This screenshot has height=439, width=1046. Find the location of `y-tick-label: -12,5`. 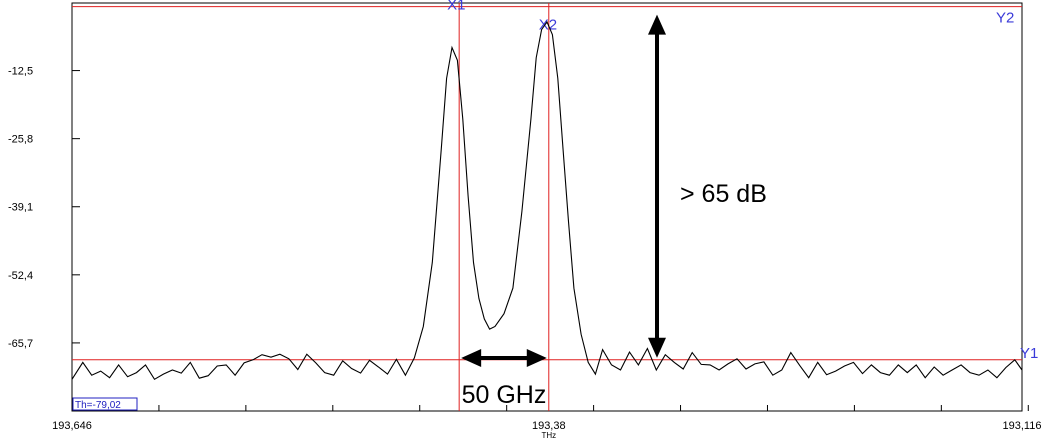

y-tick-label: -12,5 is located at coordinates (20, 72).